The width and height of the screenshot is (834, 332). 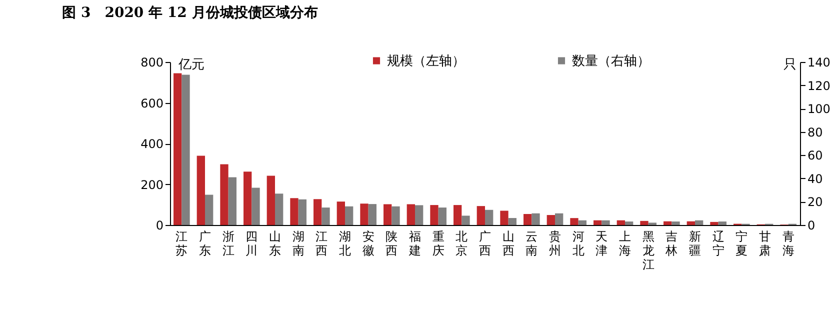 What do you see at coordinates (414, 244) in the screenshot?
I see `x-tick-label: 福建` at bounding box center [414, 244].